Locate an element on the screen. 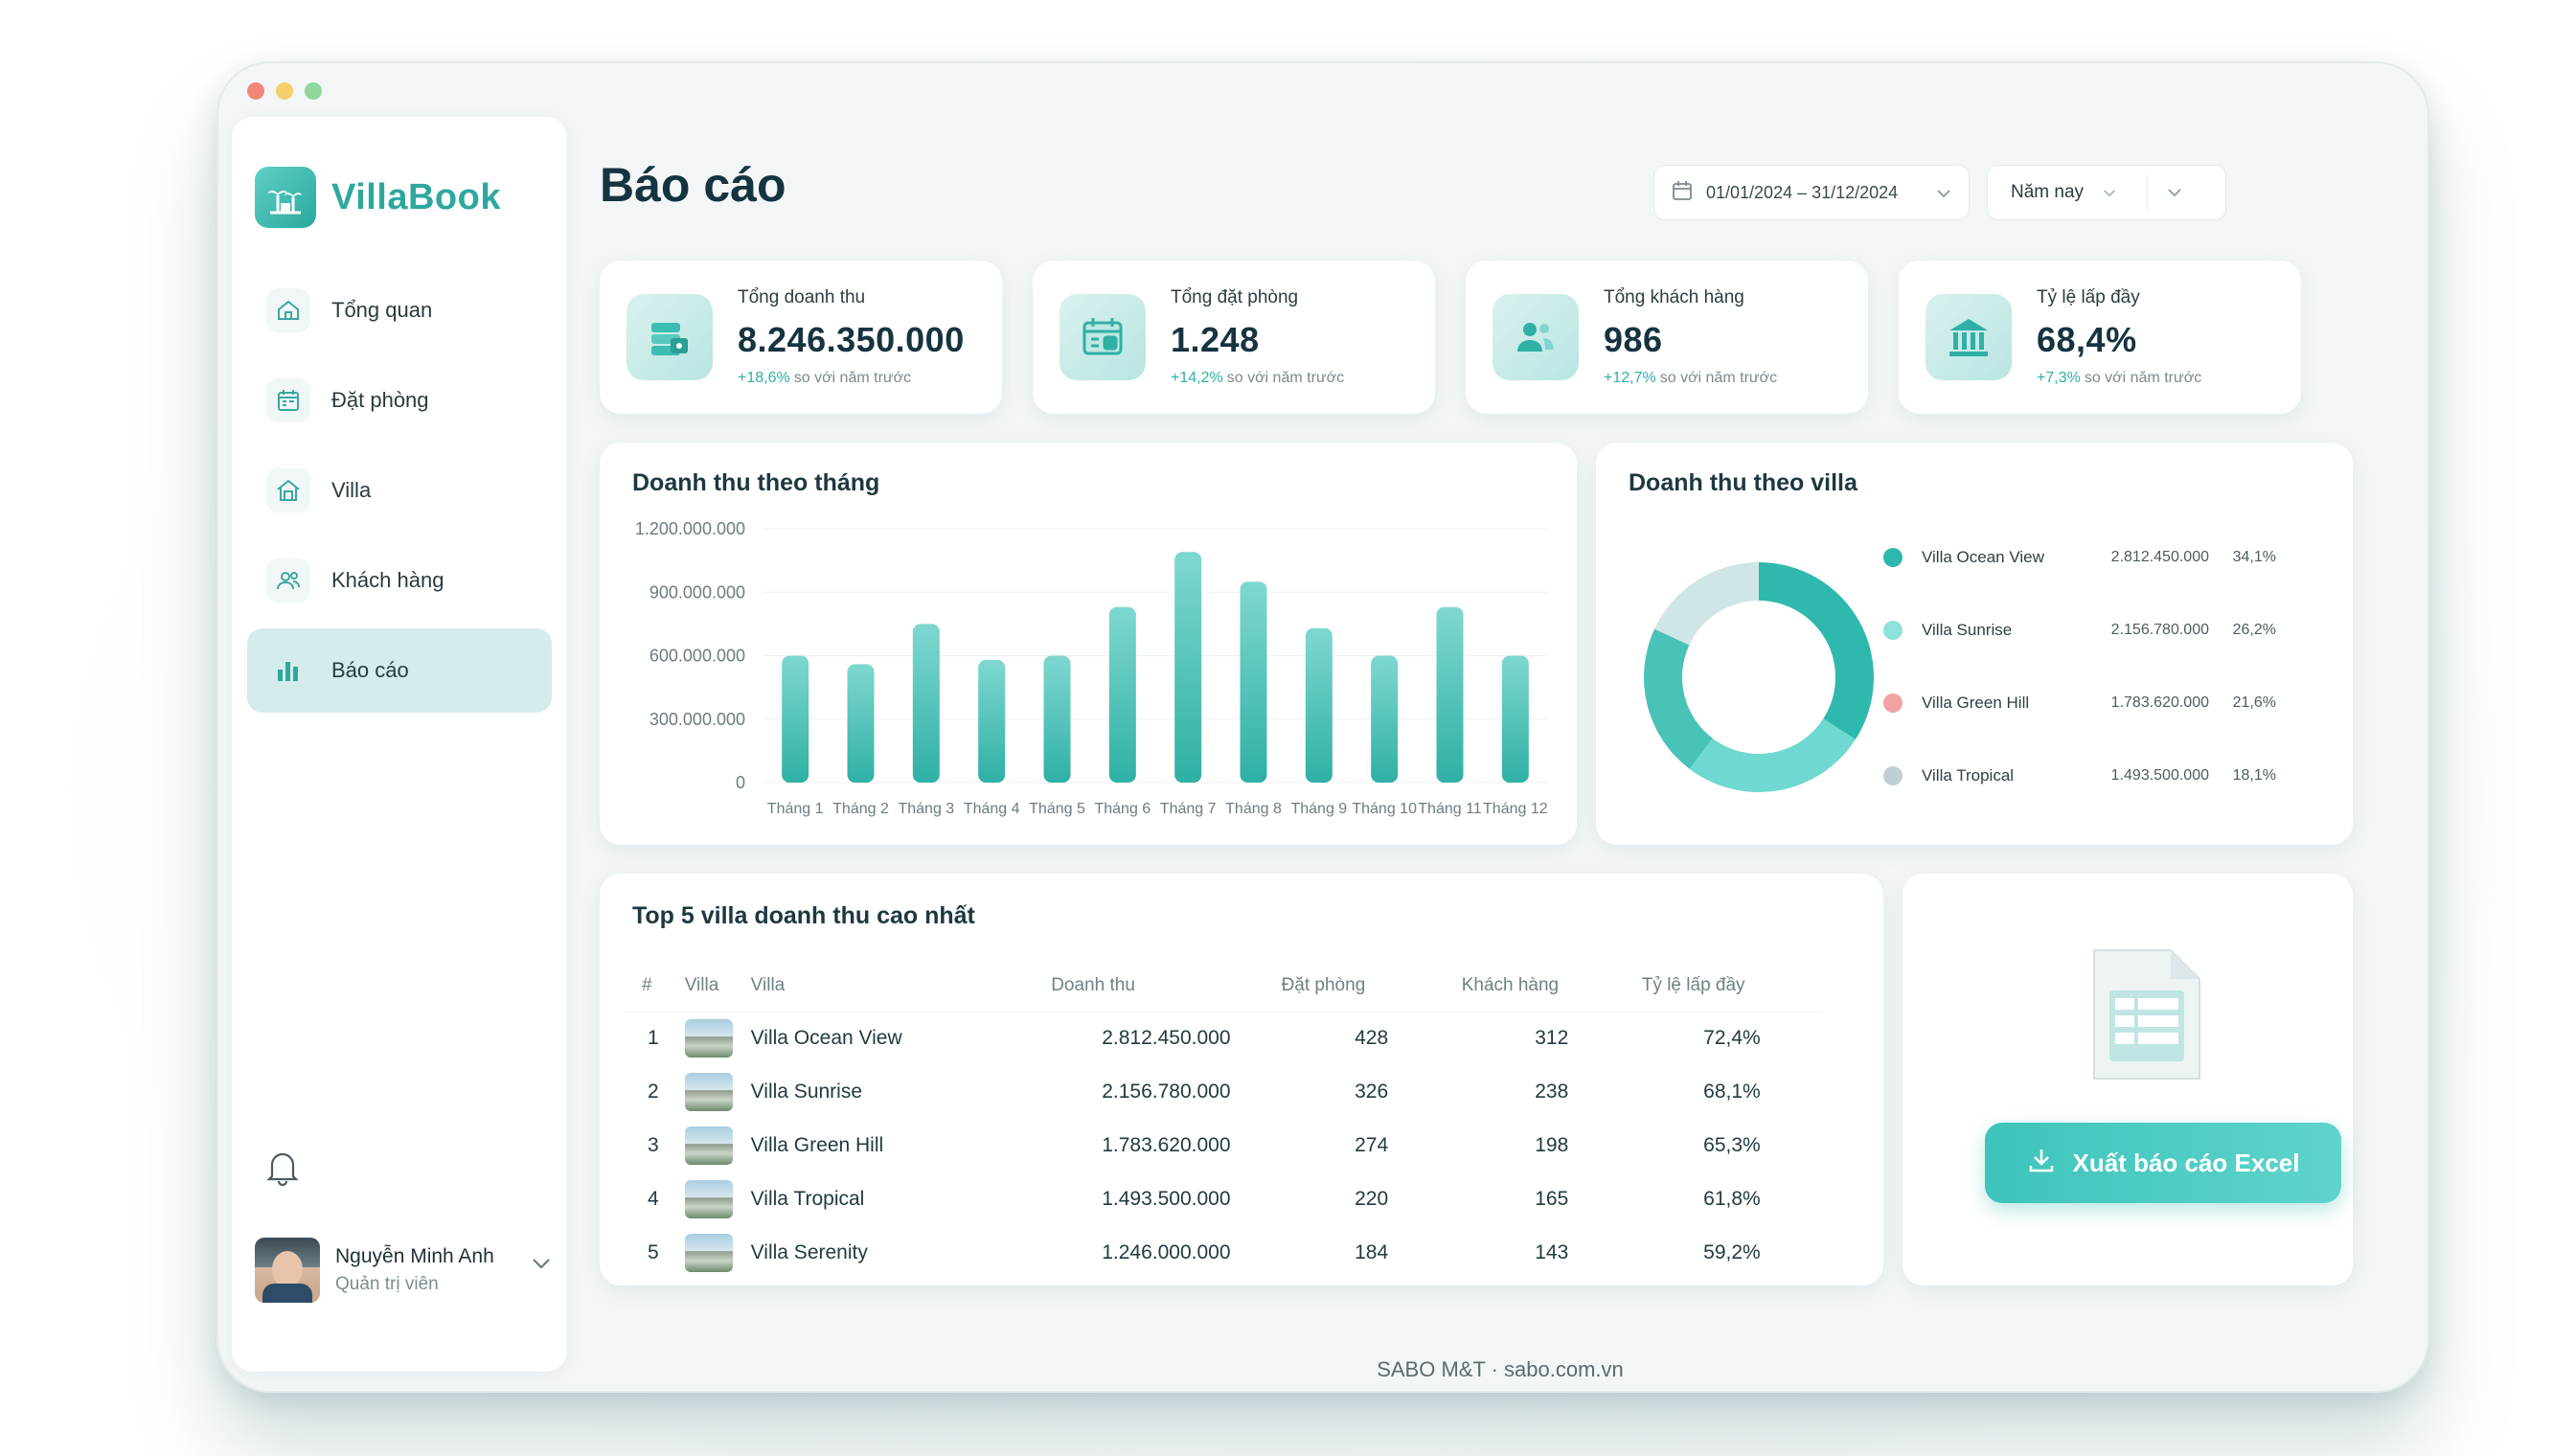 This screenshot has height=1456, width=2575. legend-value: 1.493.500.000 is located at coordinates (2159, 776).